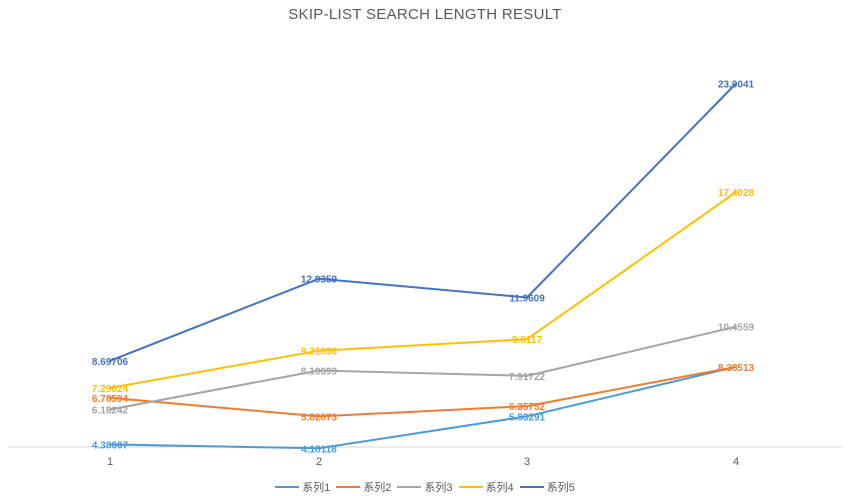  I want to click on data-label: 8.19699, so click(319, 372).